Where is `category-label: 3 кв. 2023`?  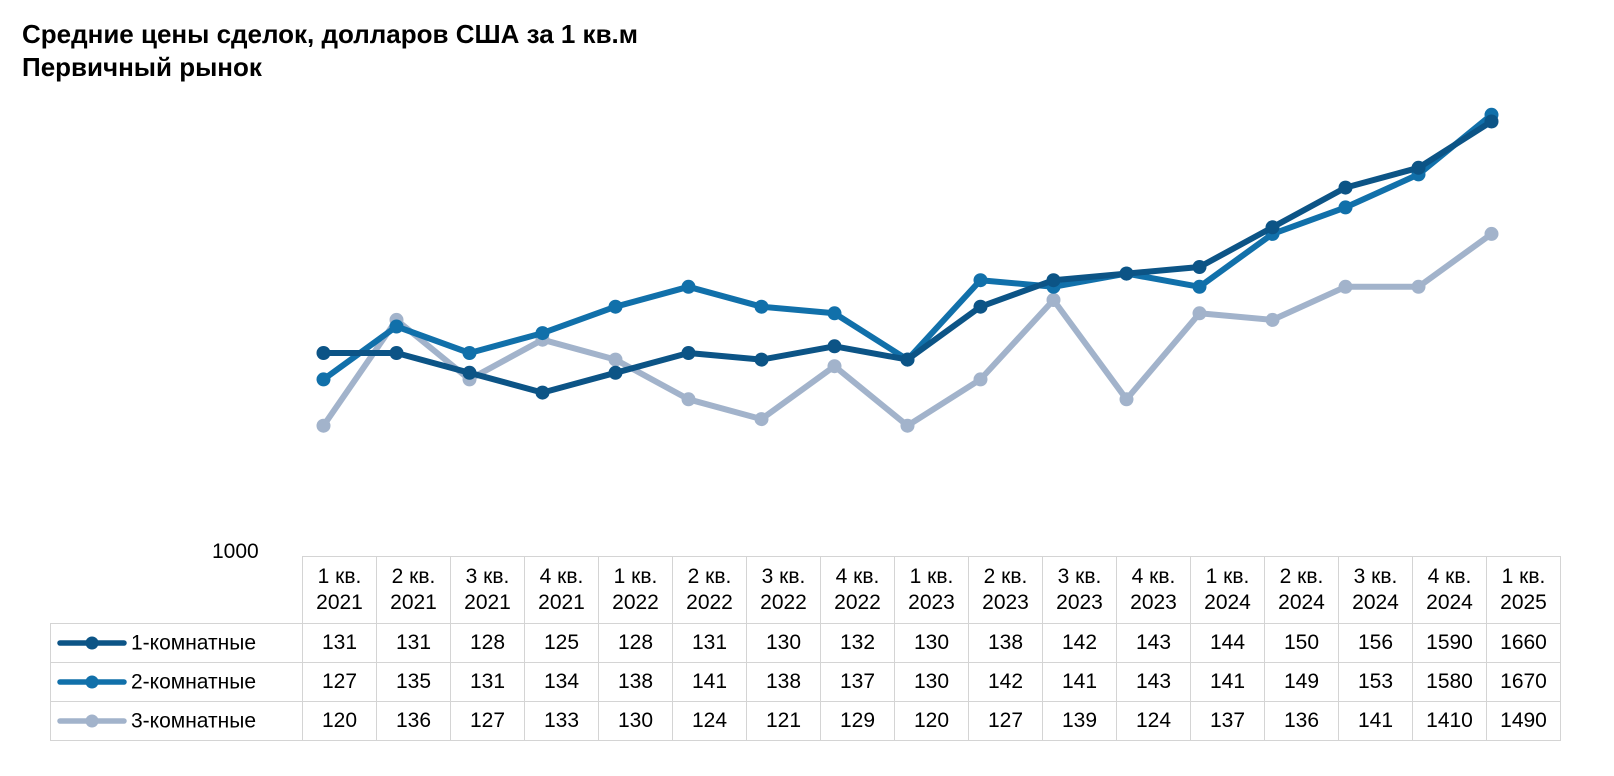 category-label: 3 кв. 2023 is located at coordinates (1079, 590).